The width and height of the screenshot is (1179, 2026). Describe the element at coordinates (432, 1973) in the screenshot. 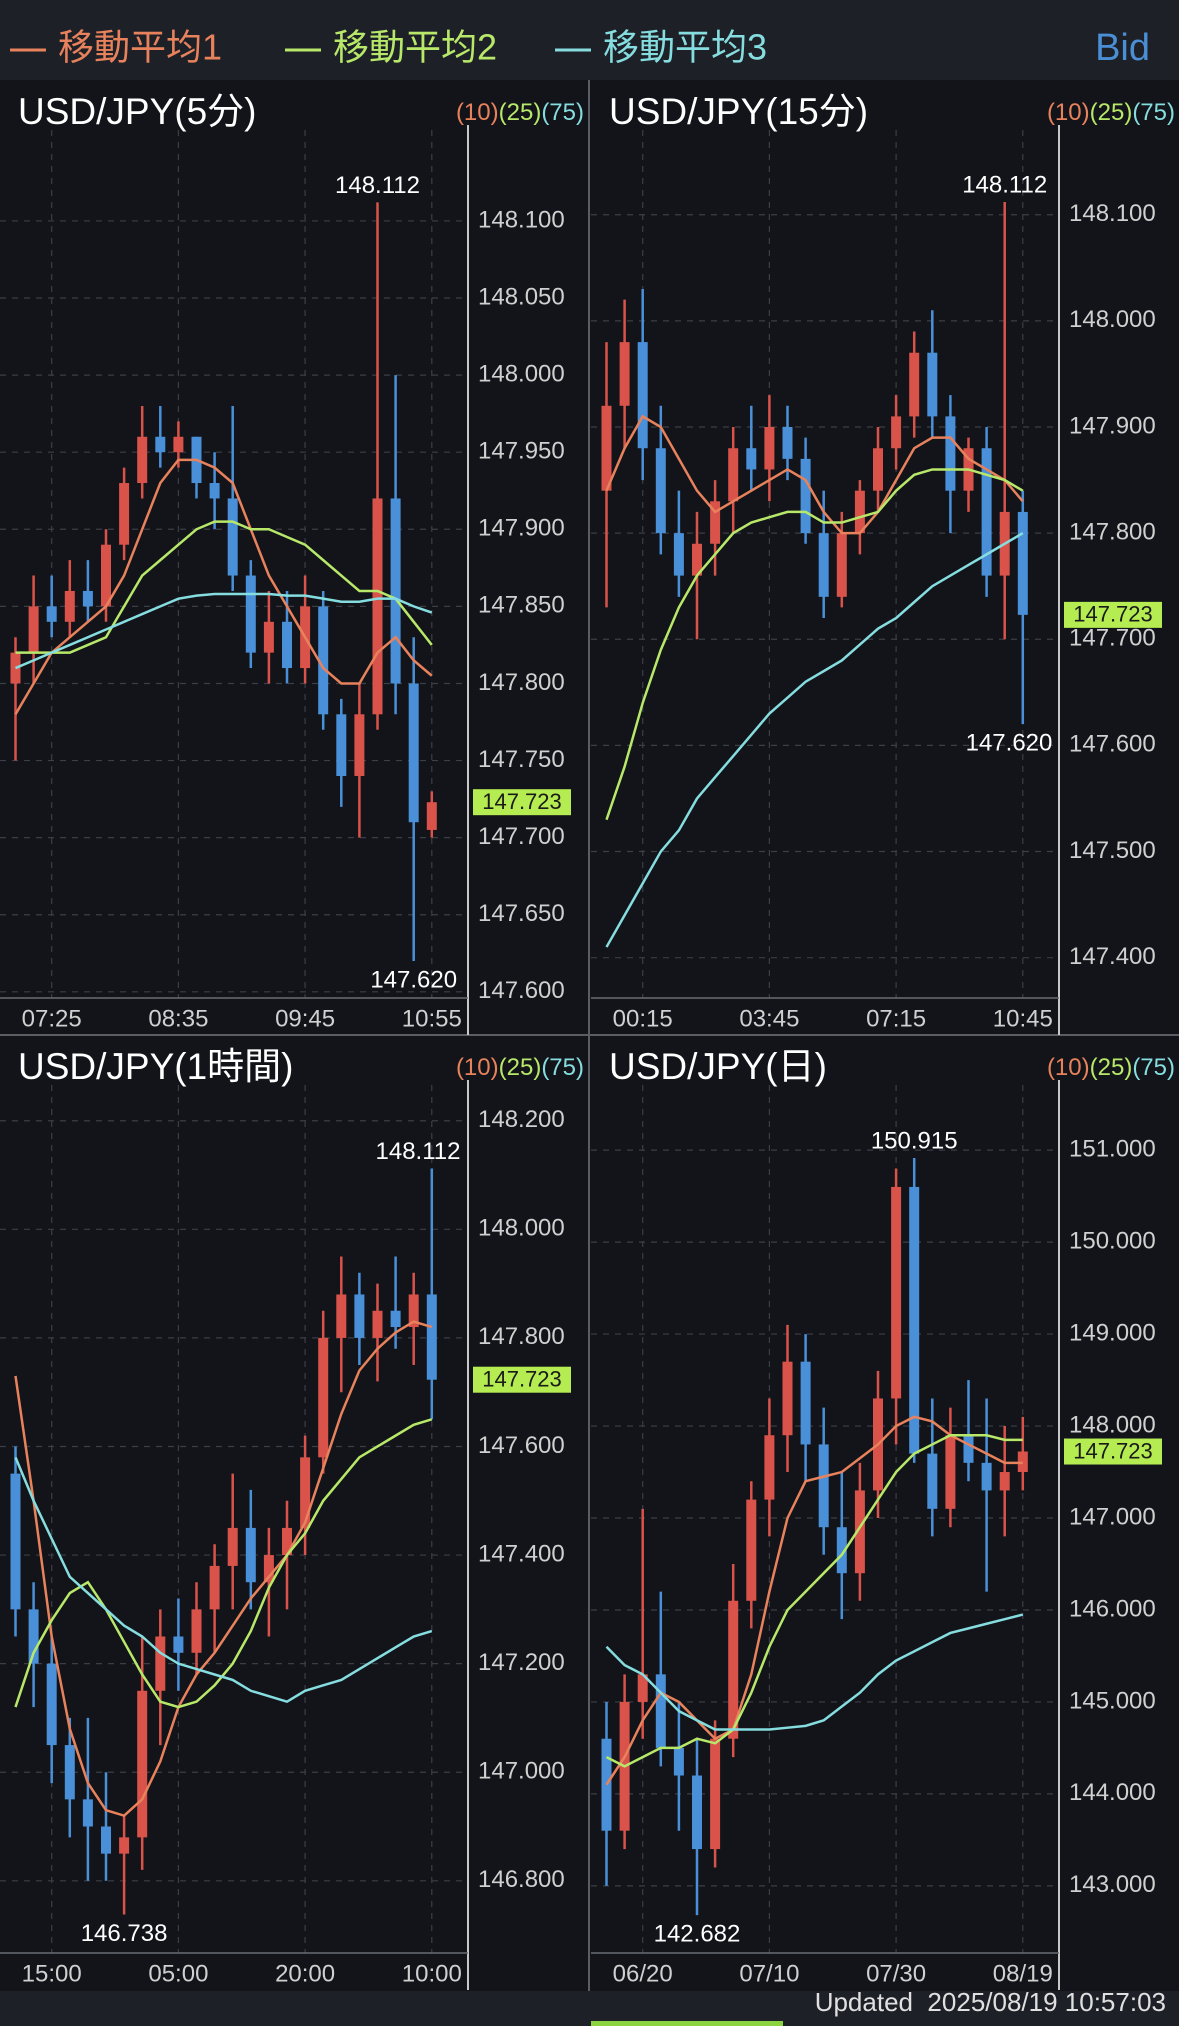

I see `x-tick-label: 10:00` at that location.